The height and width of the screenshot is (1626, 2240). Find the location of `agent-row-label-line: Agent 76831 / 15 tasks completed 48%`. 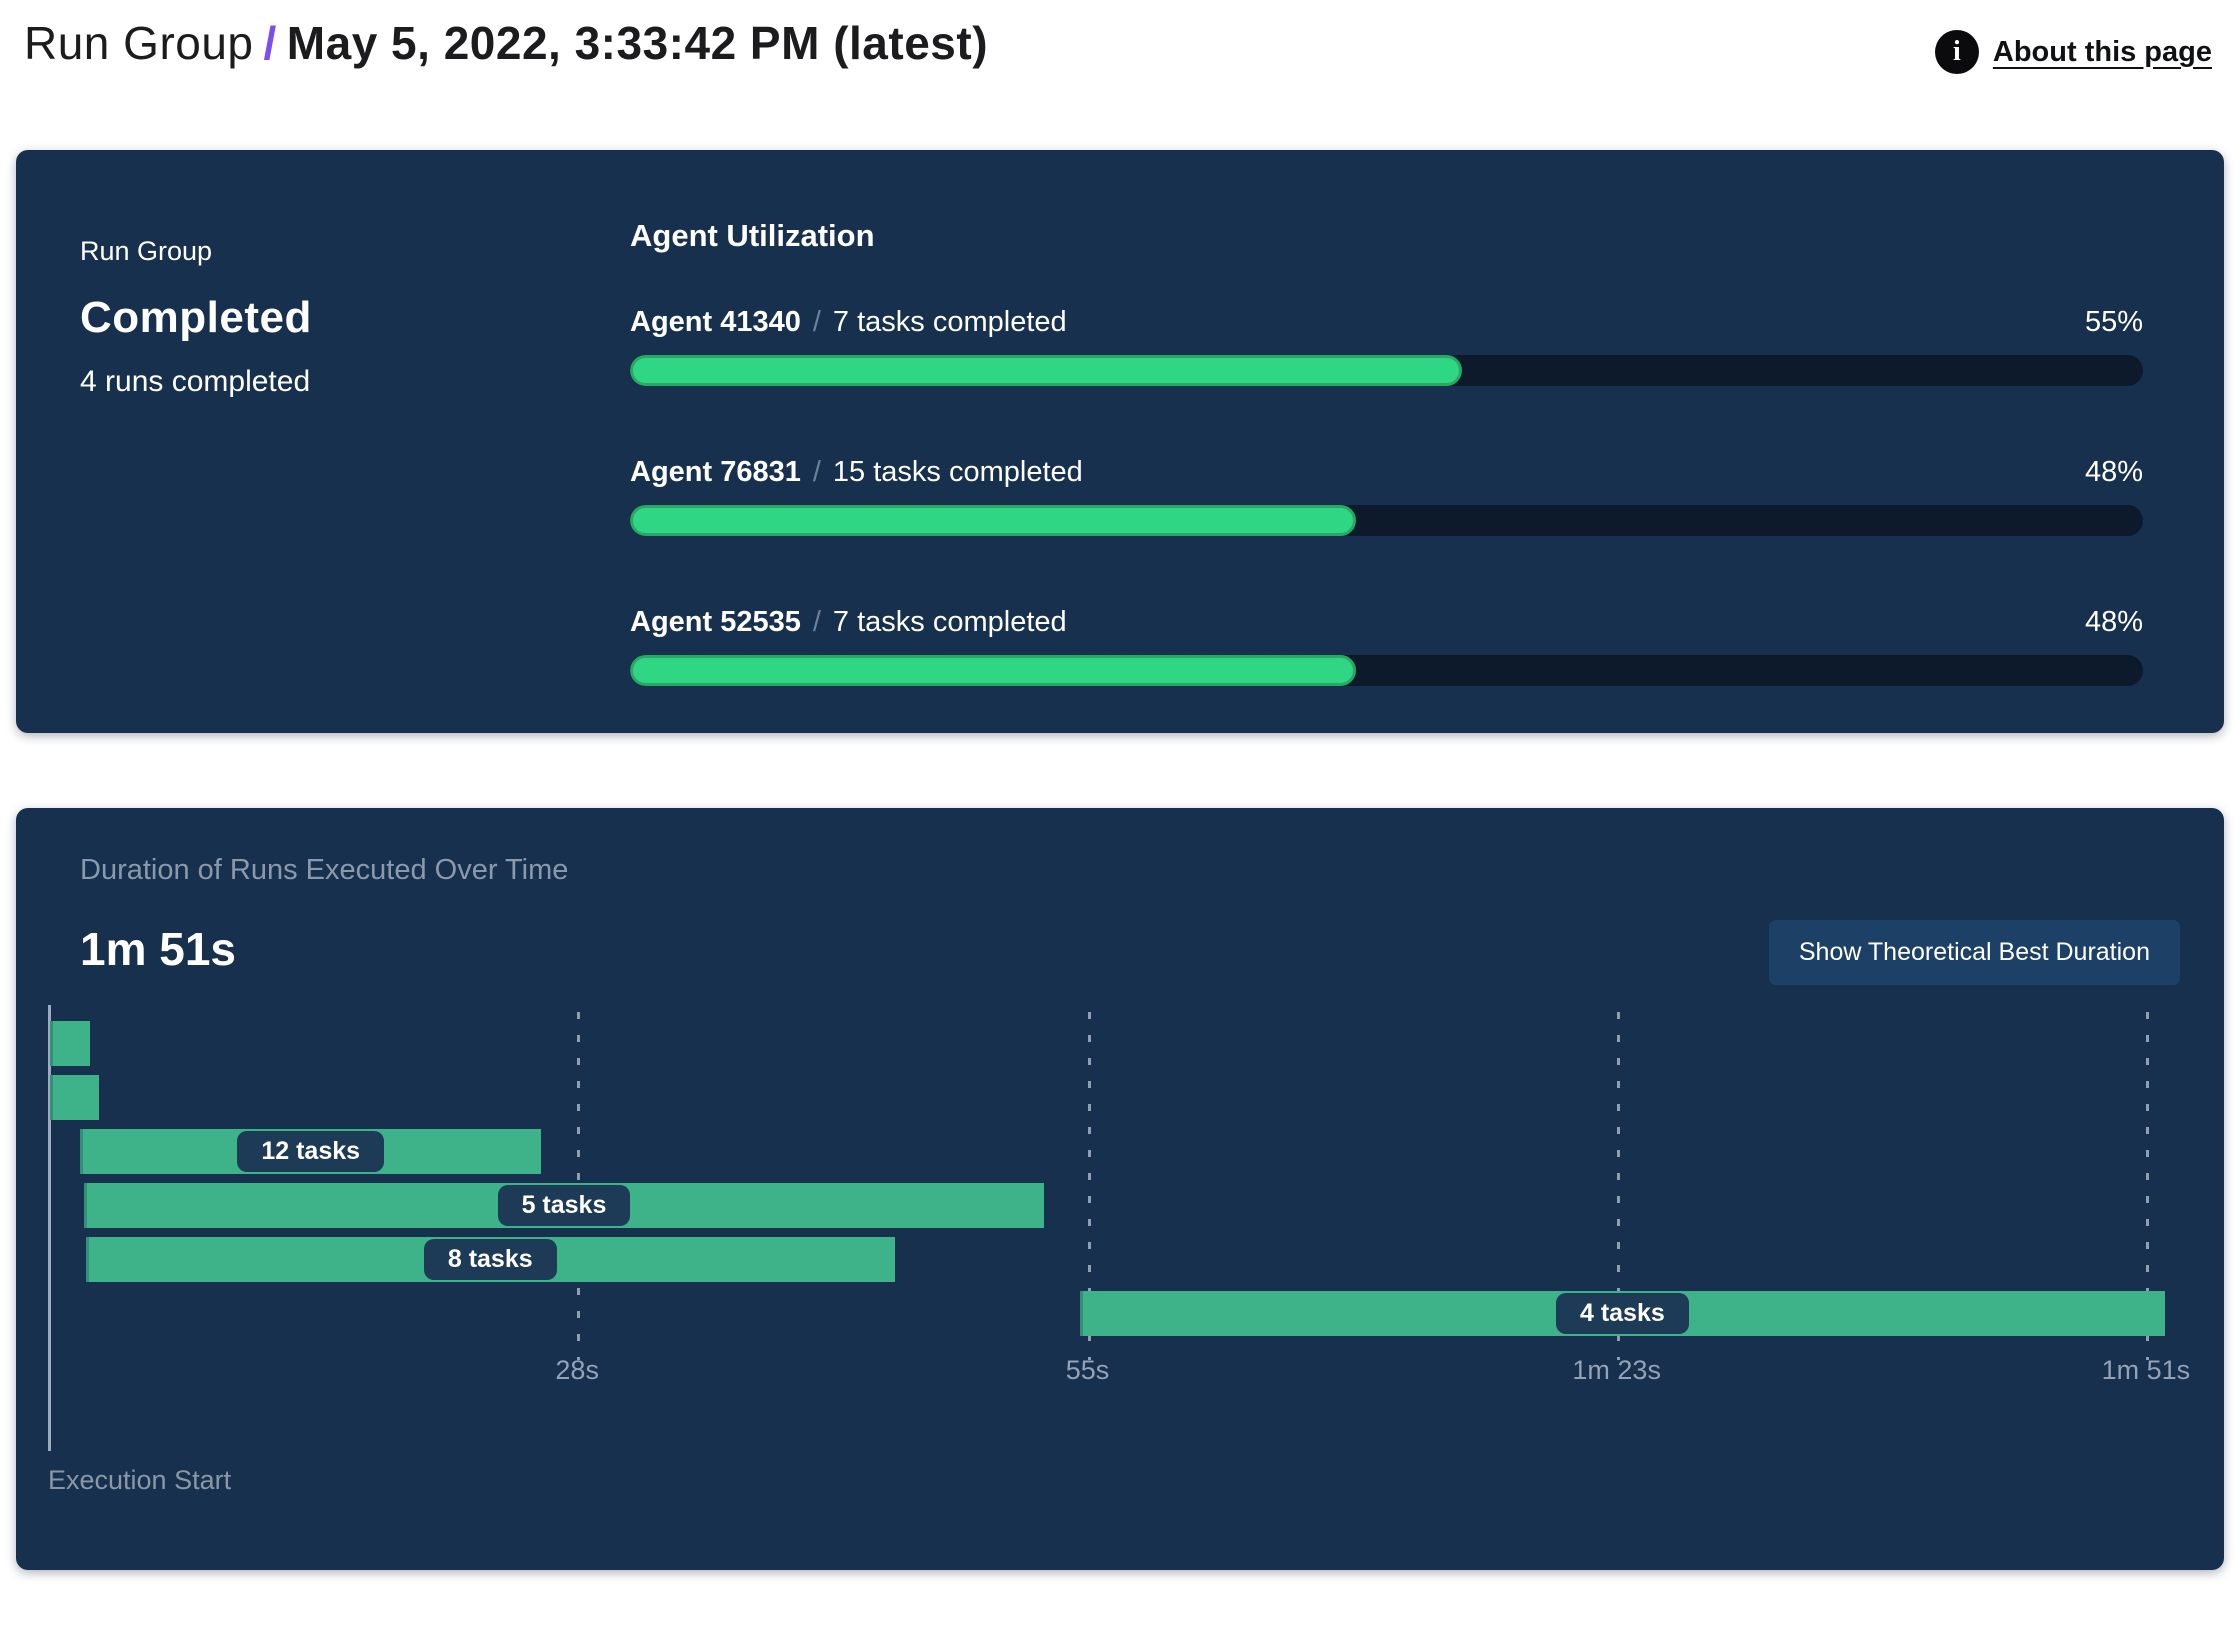

agent-row-label-line: Agent 76831 / 15 tasks completed 48% is located at coordinates (1386, 472).